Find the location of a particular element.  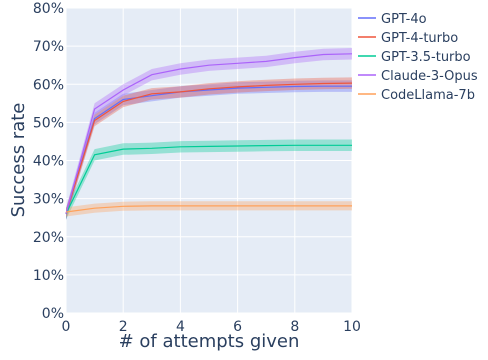

y-tick-label: 80% is located at coordinates (48, 9).